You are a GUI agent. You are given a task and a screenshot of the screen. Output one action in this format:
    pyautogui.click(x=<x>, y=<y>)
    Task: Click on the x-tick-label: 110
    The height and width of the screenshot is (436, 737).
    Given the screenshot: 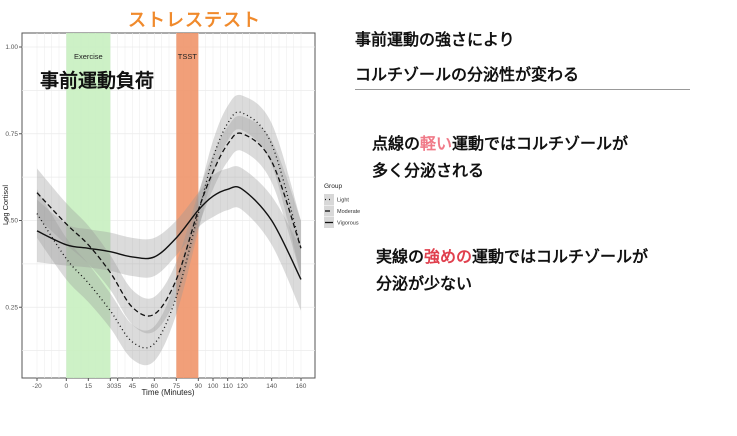 What is the action you would take?
    pyautogui.click(x=227, y=386)
    